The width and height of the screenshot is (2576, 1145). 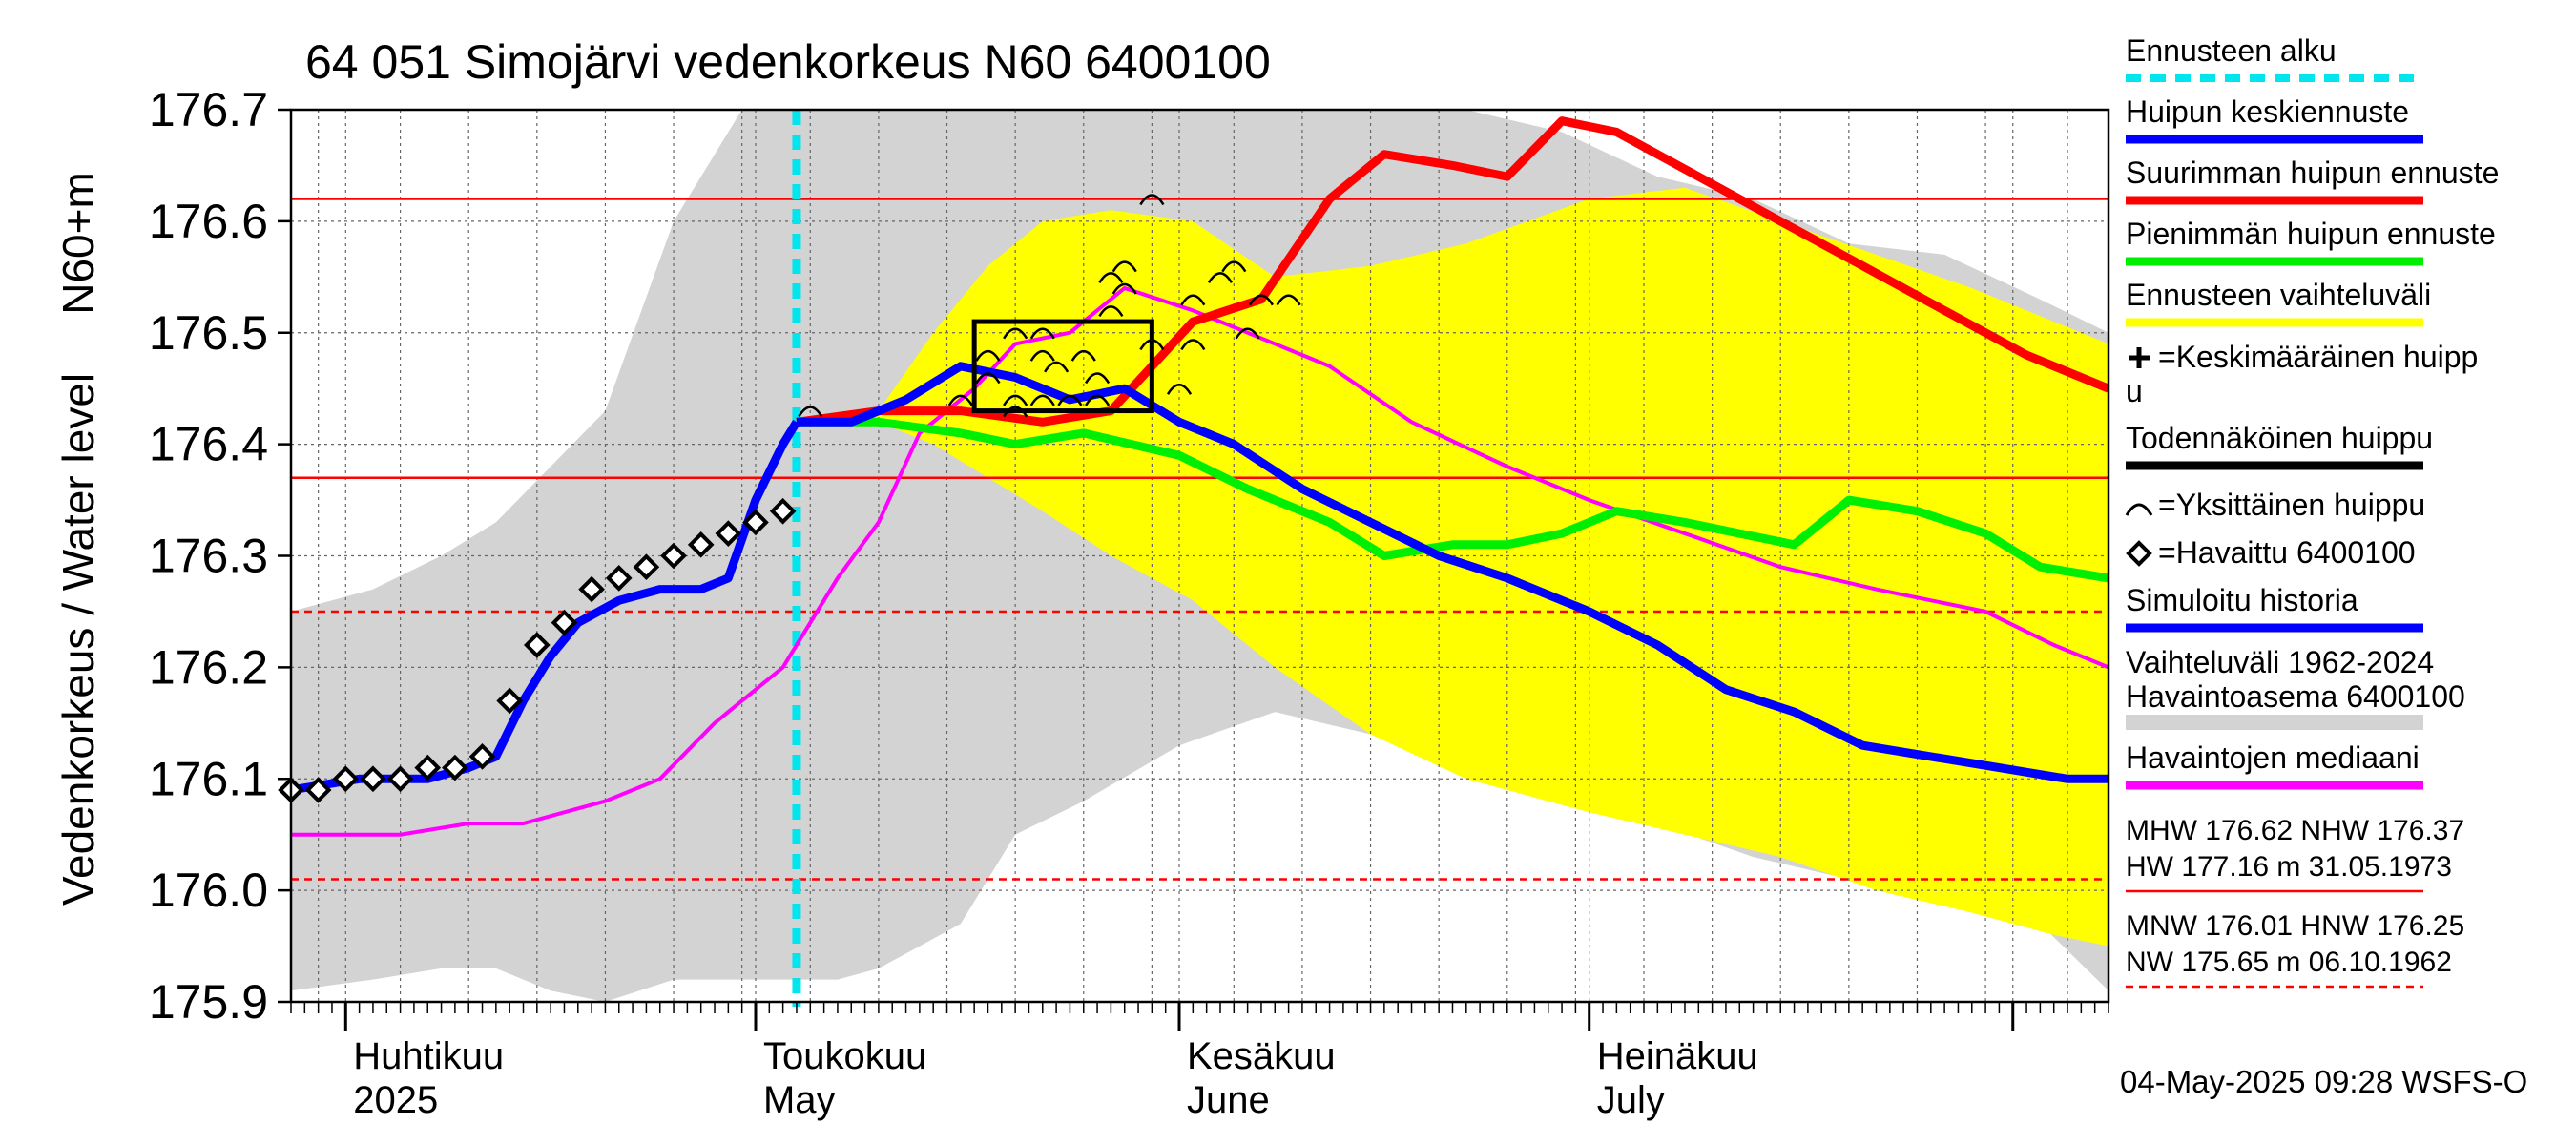 I want to click on stats-line: NW 175.65 m 06.10.1962, so click(x=2289, y=963).